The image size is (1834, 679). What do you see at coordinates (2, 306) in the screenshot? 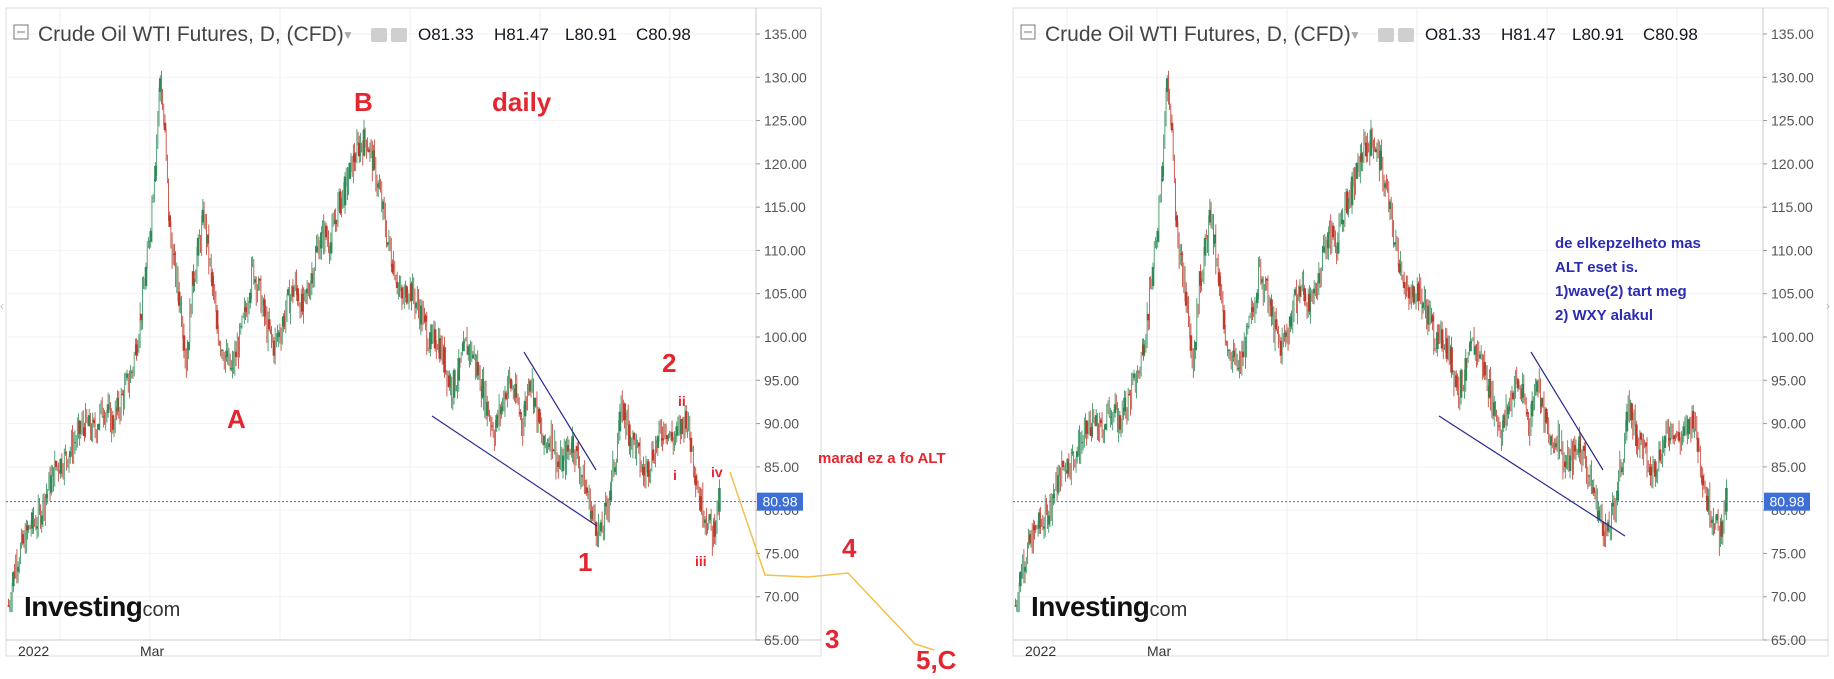
I see `scroll-left-handle: ‹` at bounding box center [2, 306].